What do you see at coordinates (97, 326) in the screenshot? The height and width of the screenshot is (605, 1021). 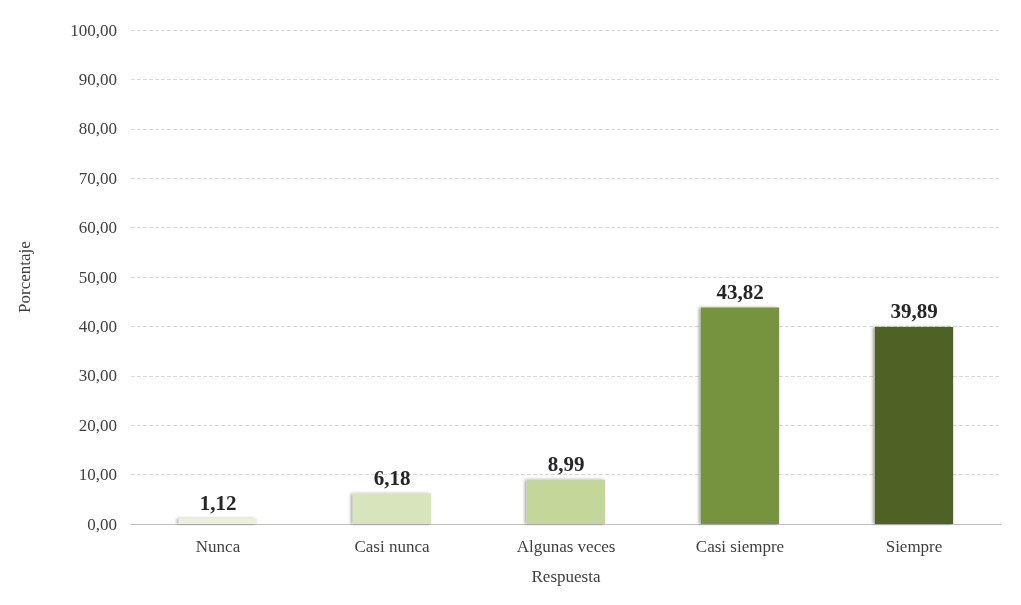 I see `y-tick-label: 40,00` at bounding box center [97, 326].